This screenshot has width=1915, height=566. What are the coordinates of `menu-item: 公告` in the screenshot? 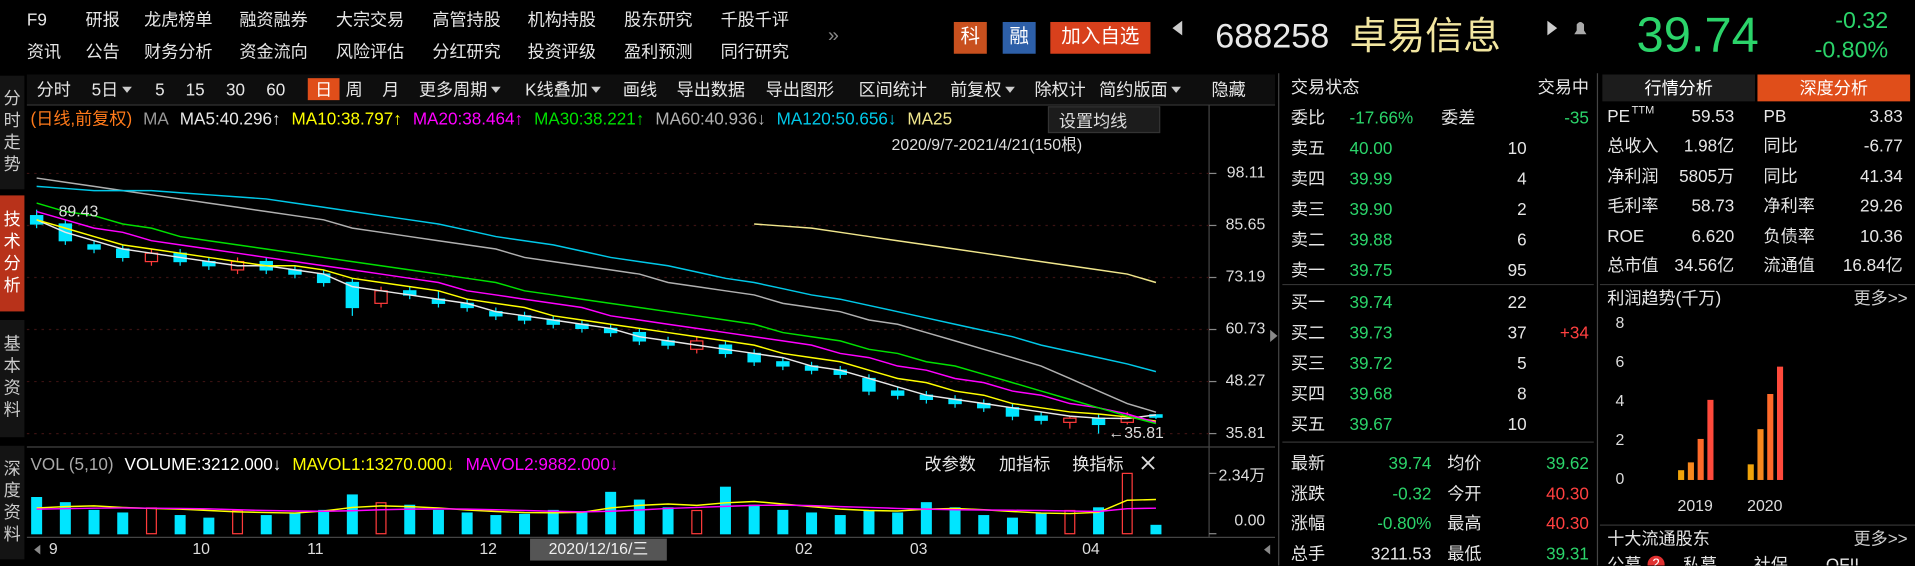 It's located at (102, 51).